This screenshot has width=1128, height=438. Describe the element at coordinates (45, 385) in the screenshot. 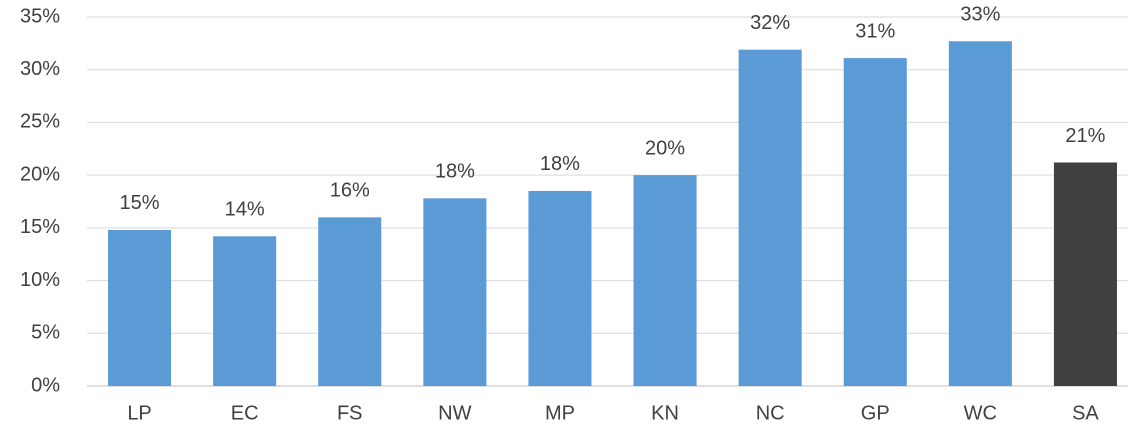

I see `y-tick-label: 0%` at that location.